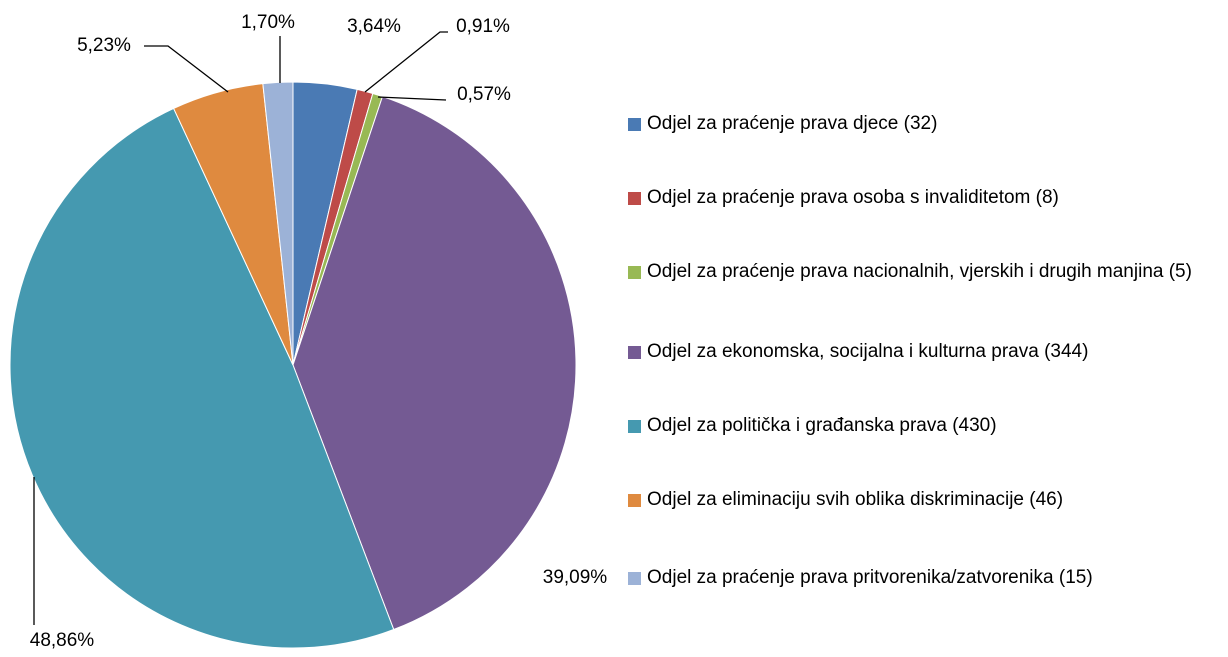 This screenshot has height=657, width=1228. What do you see at coordinates (484, 94) in the screenshot?
I see `data-label: 0,57%` at bounding box center [484, 94].